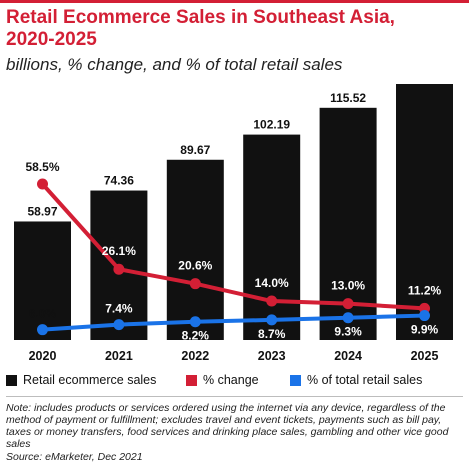 The width and height of the screenshot is (469, 465). I want to click on bar-2022, so click(195, 249).